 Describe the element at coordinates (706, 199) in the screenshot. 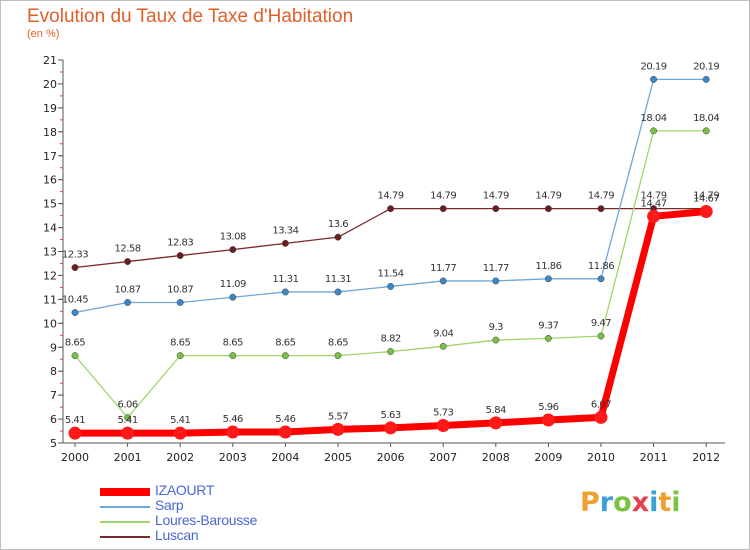

I see `data-label-izaourt: 14.67` at that location.